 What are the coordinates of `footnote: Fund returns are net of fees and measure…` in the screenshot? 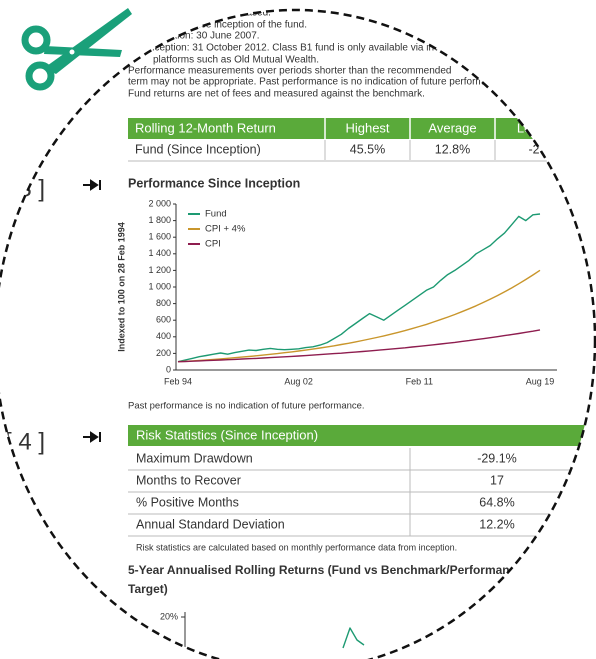 It's located at (276, 94).